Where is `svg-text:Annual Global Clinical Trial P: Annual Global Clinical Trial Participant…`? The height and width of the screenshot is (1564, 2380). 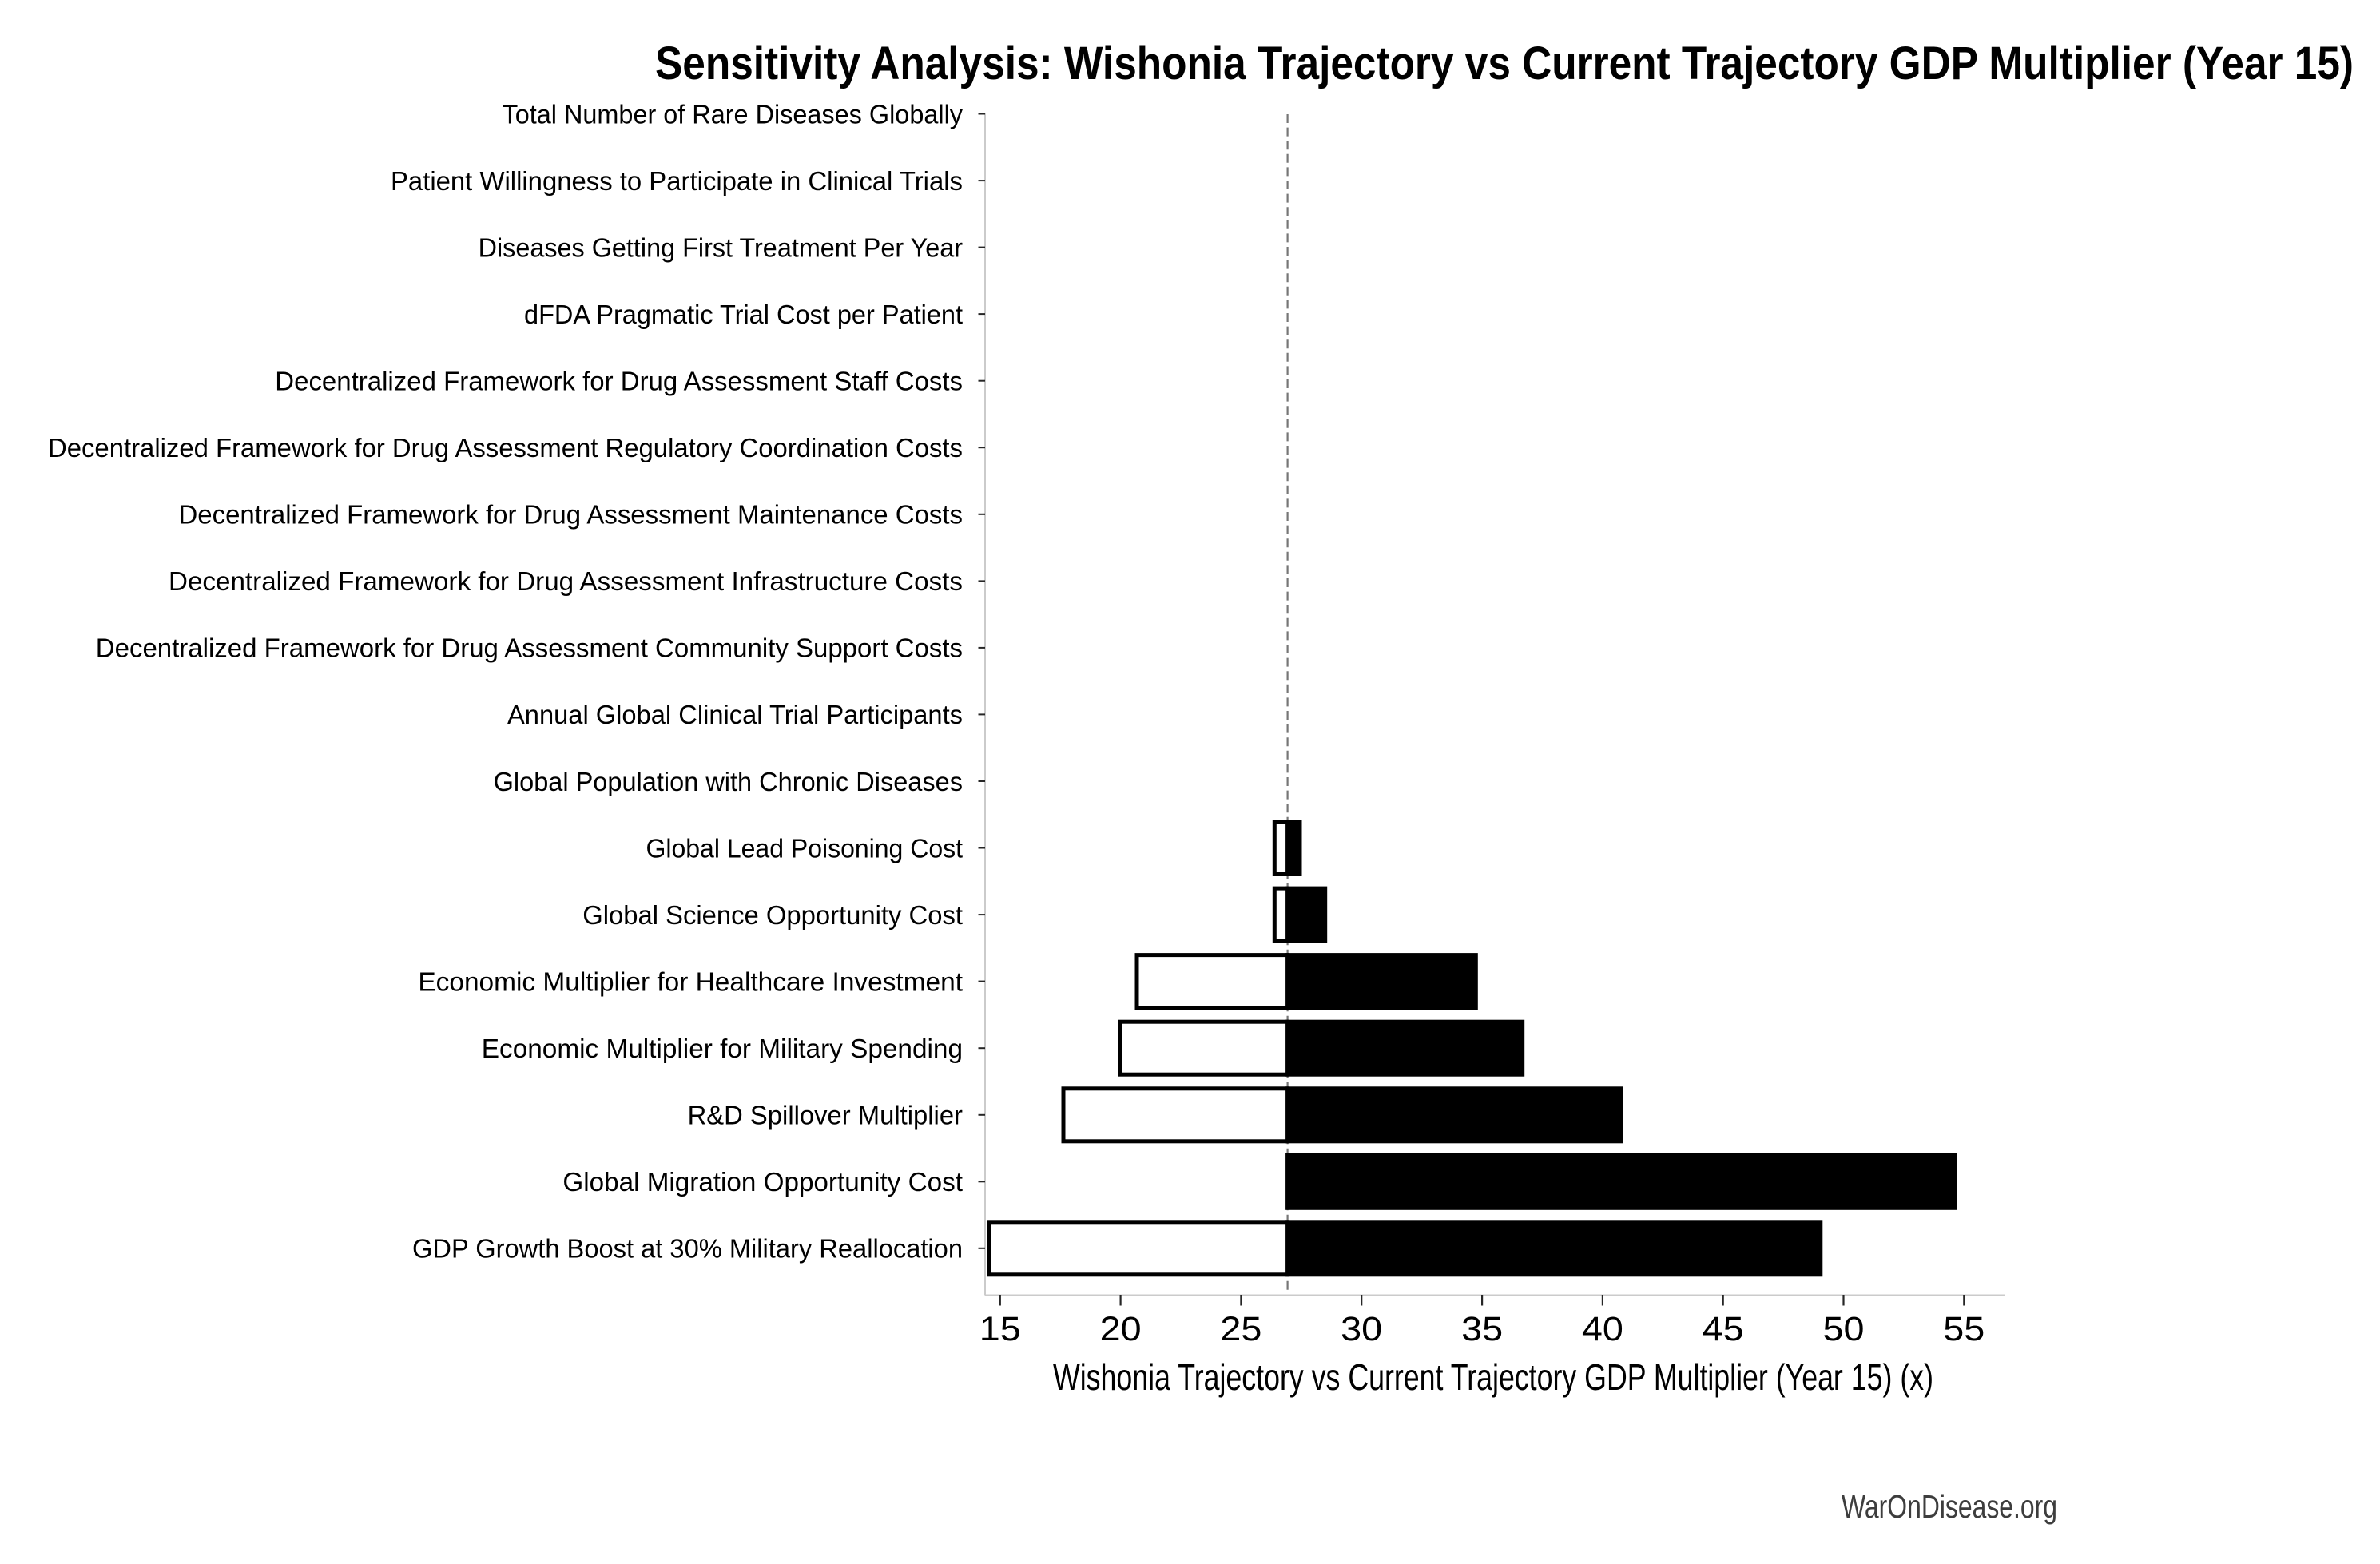
svg-text:Annual Global Clinical Trial P: Annual Global Clinical Trial Participant… is located at coordinates (735, 715).